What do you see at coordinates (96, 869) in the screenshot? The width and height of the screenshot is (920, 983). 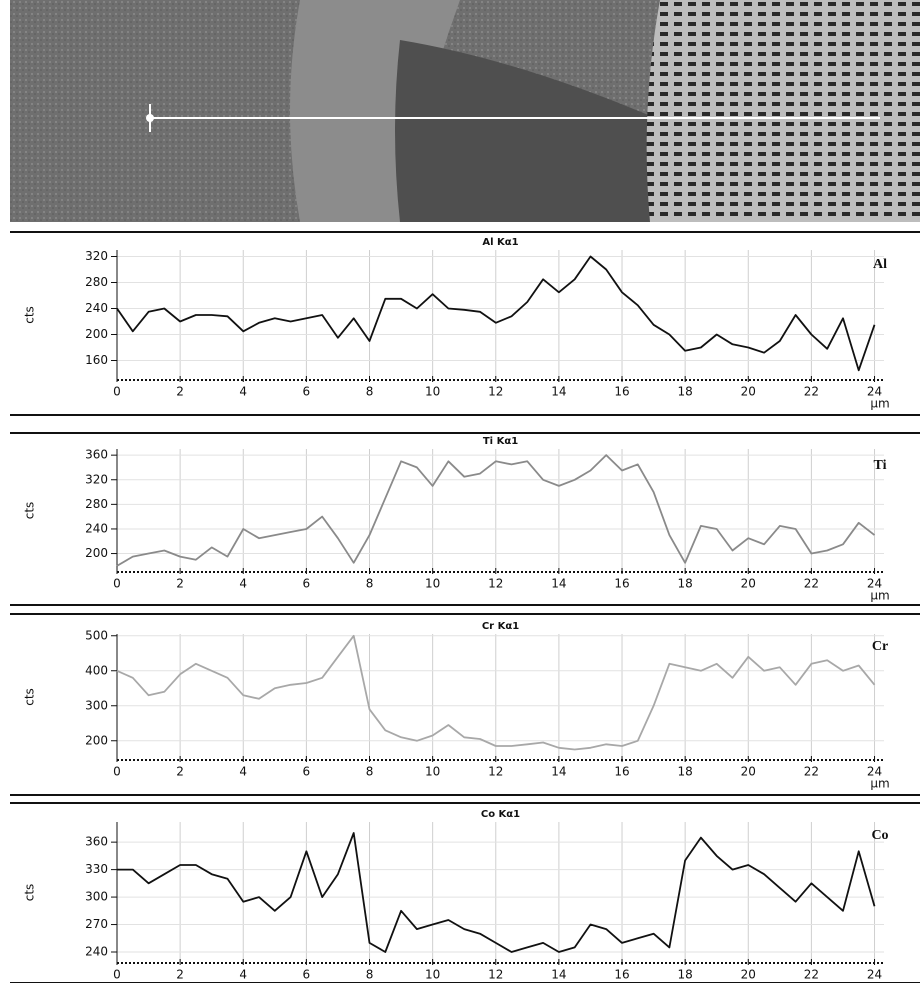 I see `y-tick-label: 330` at bounding box center [96, 869].